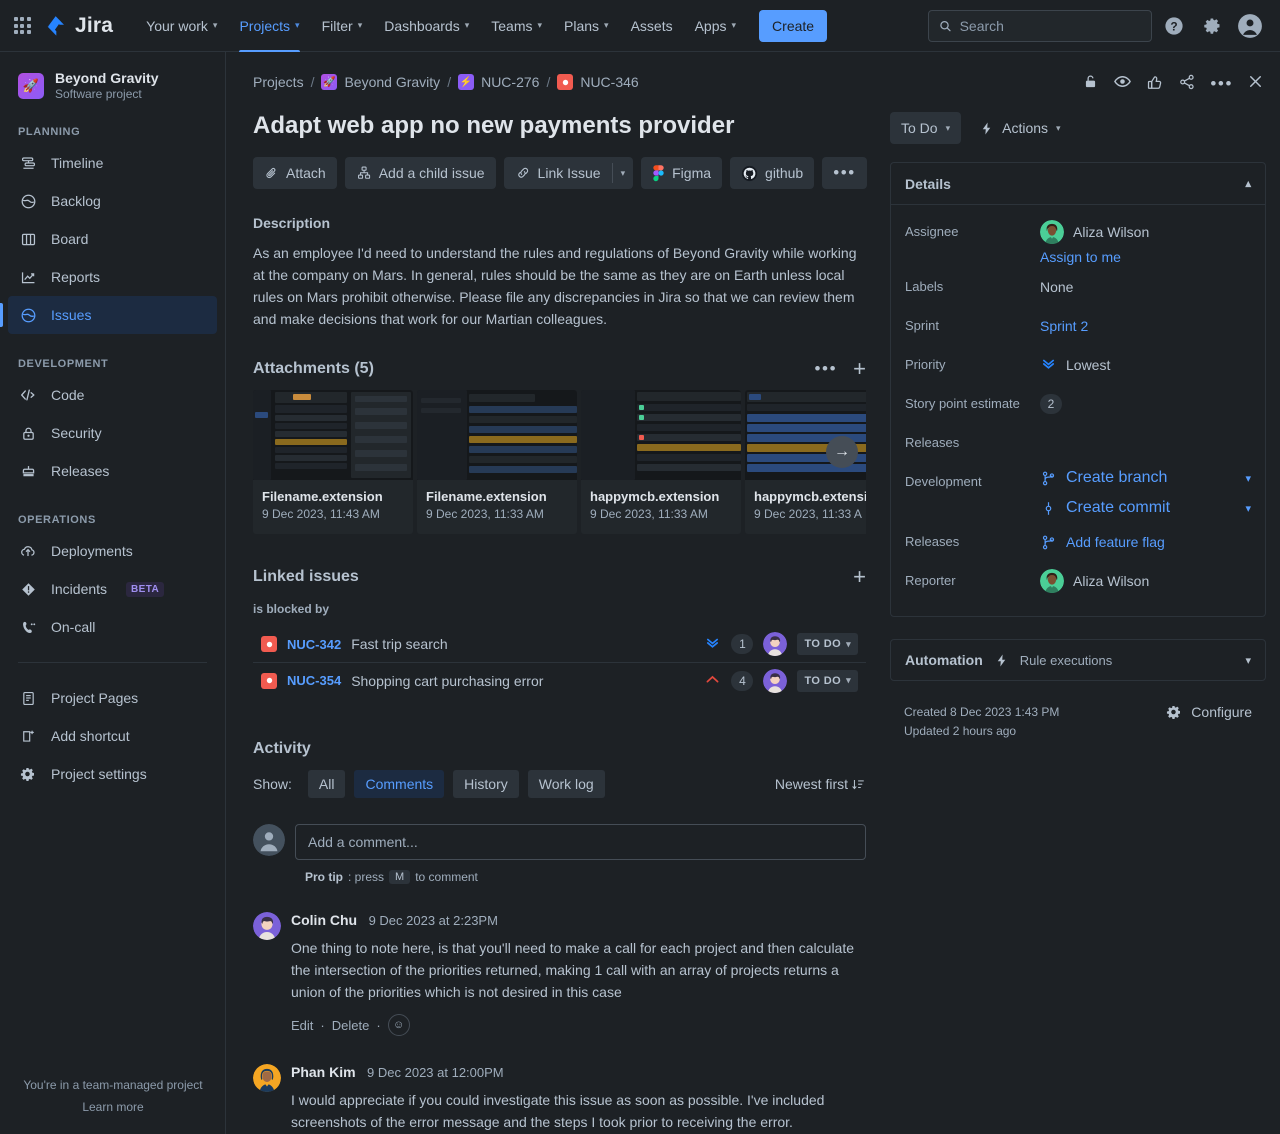  Describe the element at coordinates (112, 551) in the screenshot. I see `sidebar-item-deployments: Incidents Deployments` at that location.